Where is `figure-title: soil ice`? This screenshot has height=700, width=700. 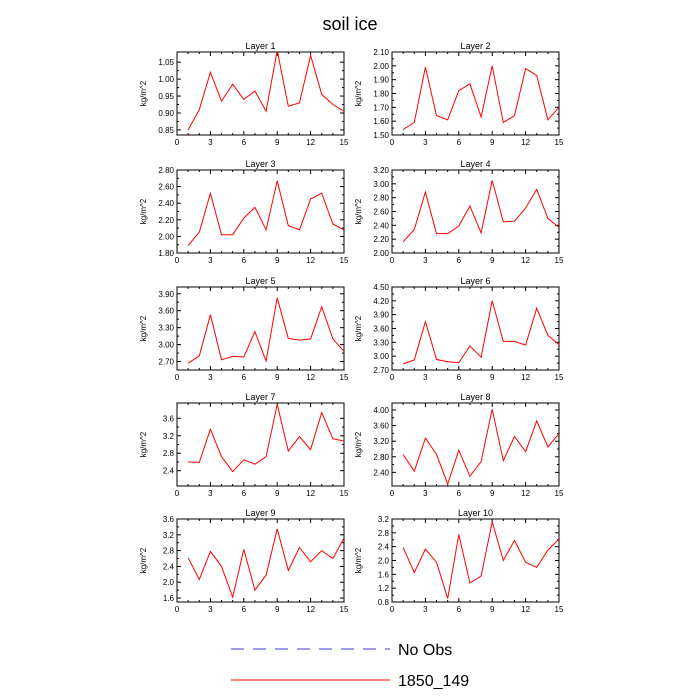 figure-title: soil ice is located at coordinates (349, 24).